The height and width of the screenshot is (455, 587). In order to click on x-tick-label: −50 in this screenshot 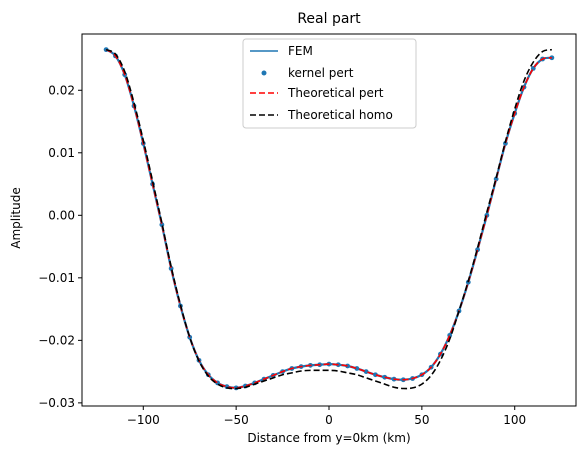, I will do `click(235, 420)`.